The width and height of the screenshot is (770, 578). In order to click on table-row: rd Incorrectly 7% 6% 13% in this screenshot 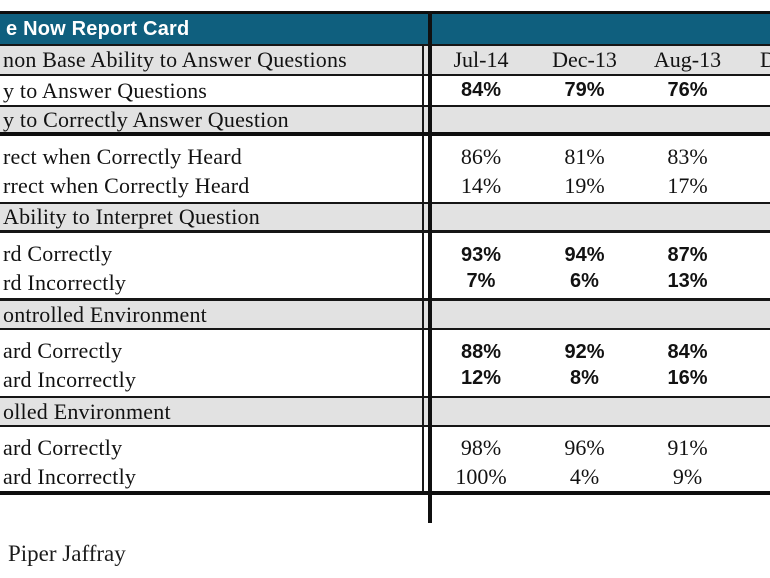, I will do `click(385, 285)`.